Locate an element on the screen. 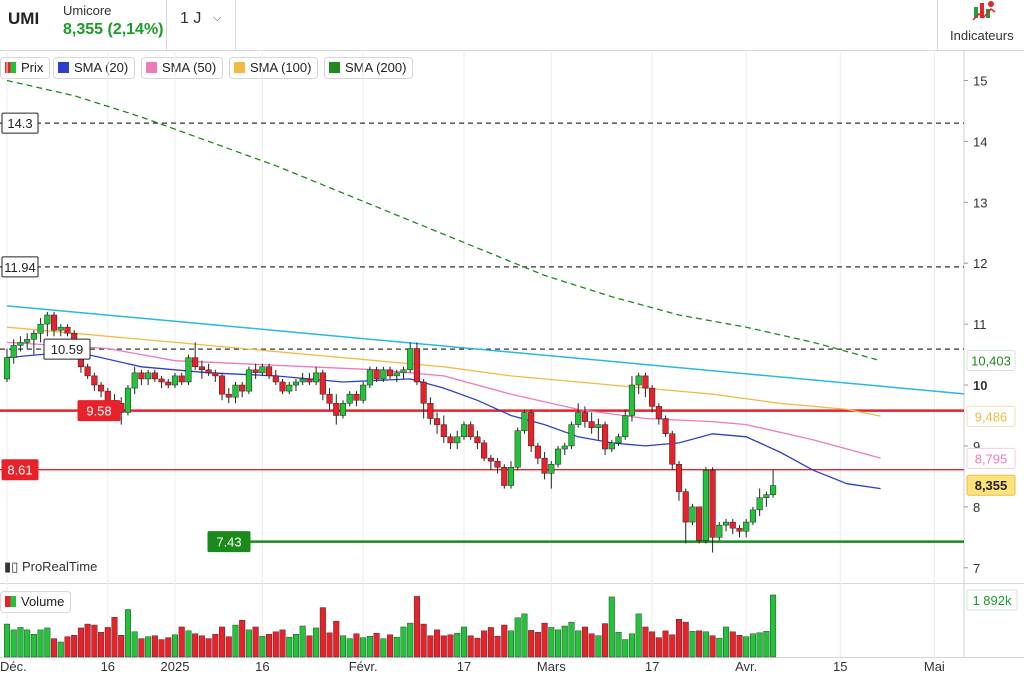 The width and height of the screenshot is (1024, 676). indicators-button: Indicateurs is located at coordinates (982, 35).